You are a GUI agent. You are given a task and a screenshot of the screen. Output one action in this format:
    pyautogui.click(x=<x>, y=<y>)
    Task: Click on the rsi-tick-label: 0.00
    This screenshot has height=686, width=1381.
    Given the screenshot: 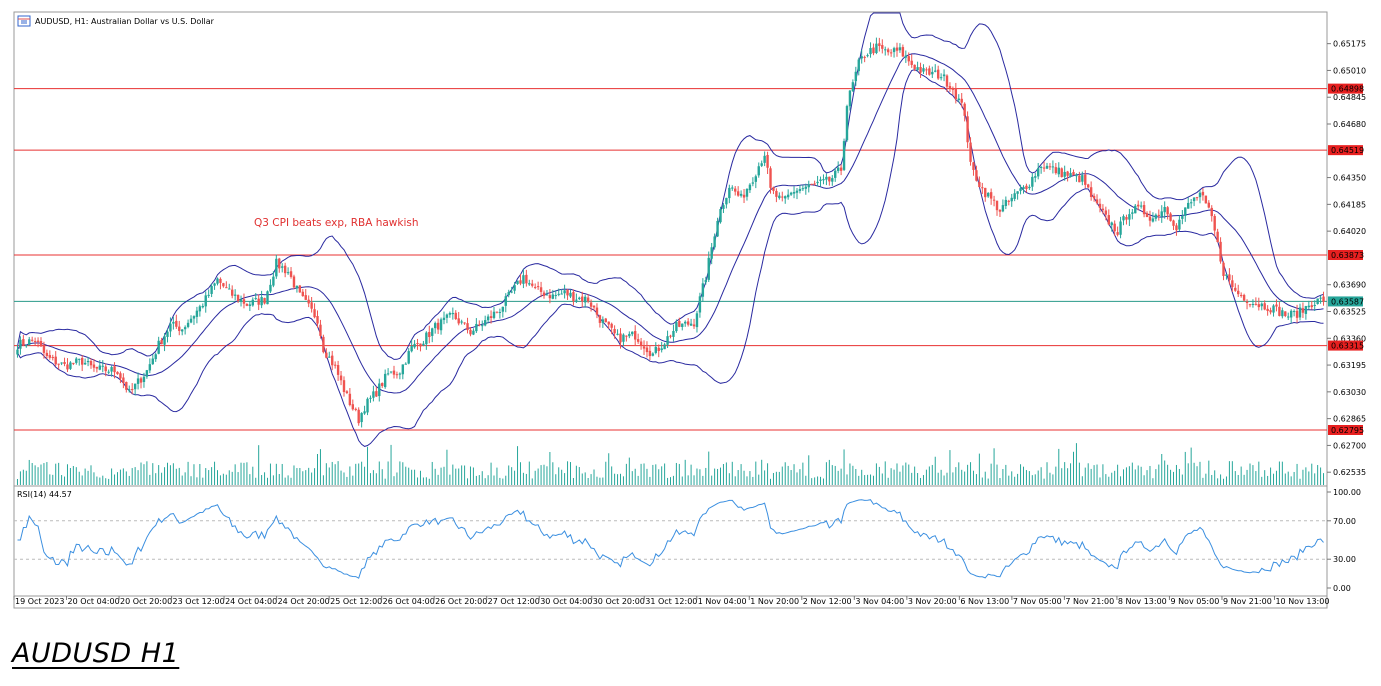 What is the action you would take?
    pyautogui.click(x=1342, y=588)
    